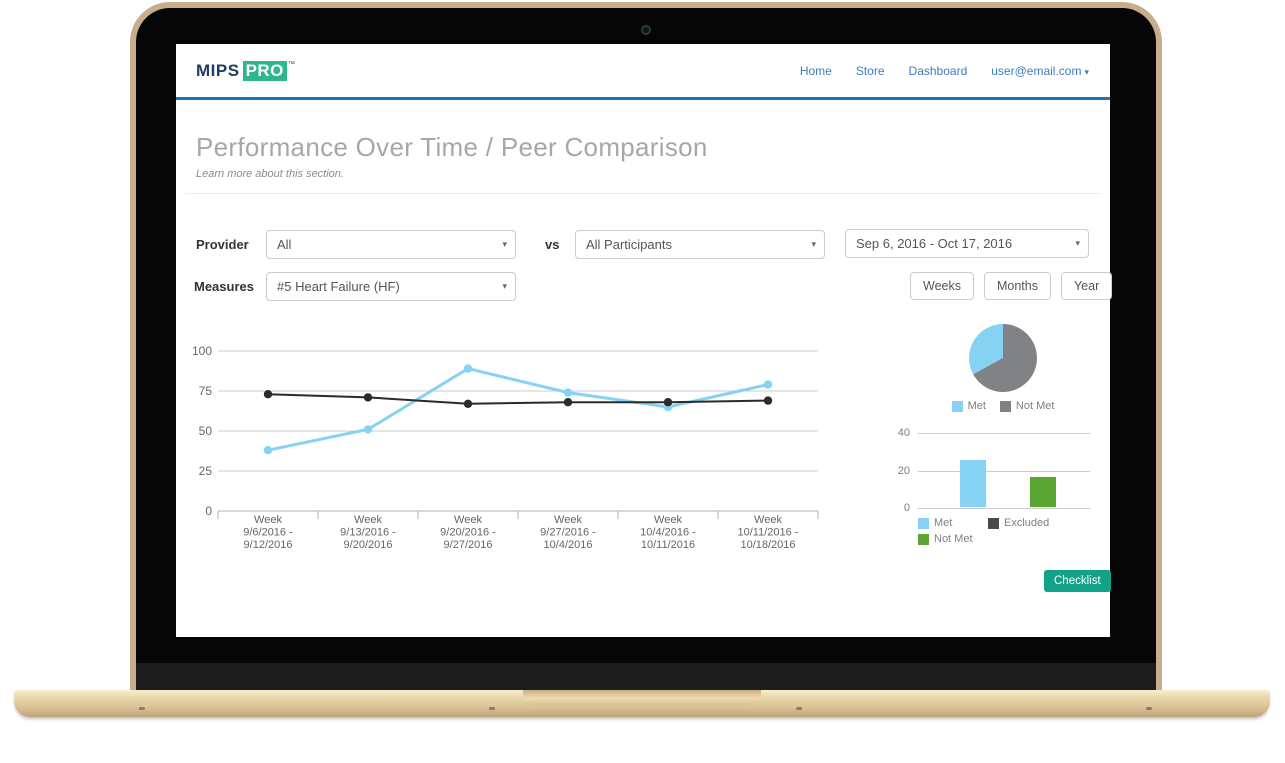 This screenshot has width=1285, height=763. What do you see at coordinates (668, 545) in the screenshot?
I see `x-category-label: 10/11/2016` at bounding box center [668, 545].